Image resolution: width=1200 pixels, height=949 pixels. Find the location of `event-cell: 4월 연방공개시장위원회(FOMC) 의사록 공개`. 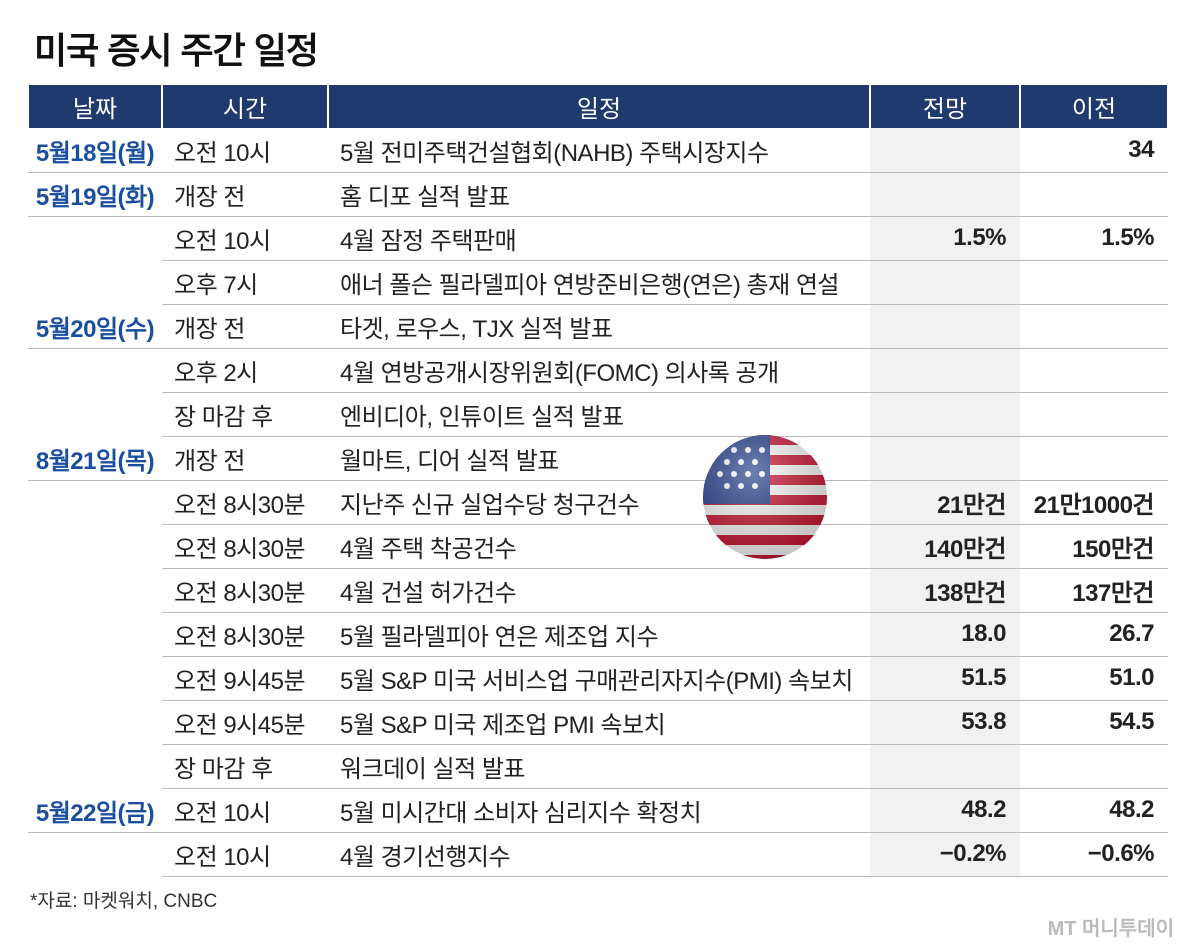

event-cell: 4월 연방공개시장위원회(FOMC) 의사록 공개 is located at coordinates (559, 373).